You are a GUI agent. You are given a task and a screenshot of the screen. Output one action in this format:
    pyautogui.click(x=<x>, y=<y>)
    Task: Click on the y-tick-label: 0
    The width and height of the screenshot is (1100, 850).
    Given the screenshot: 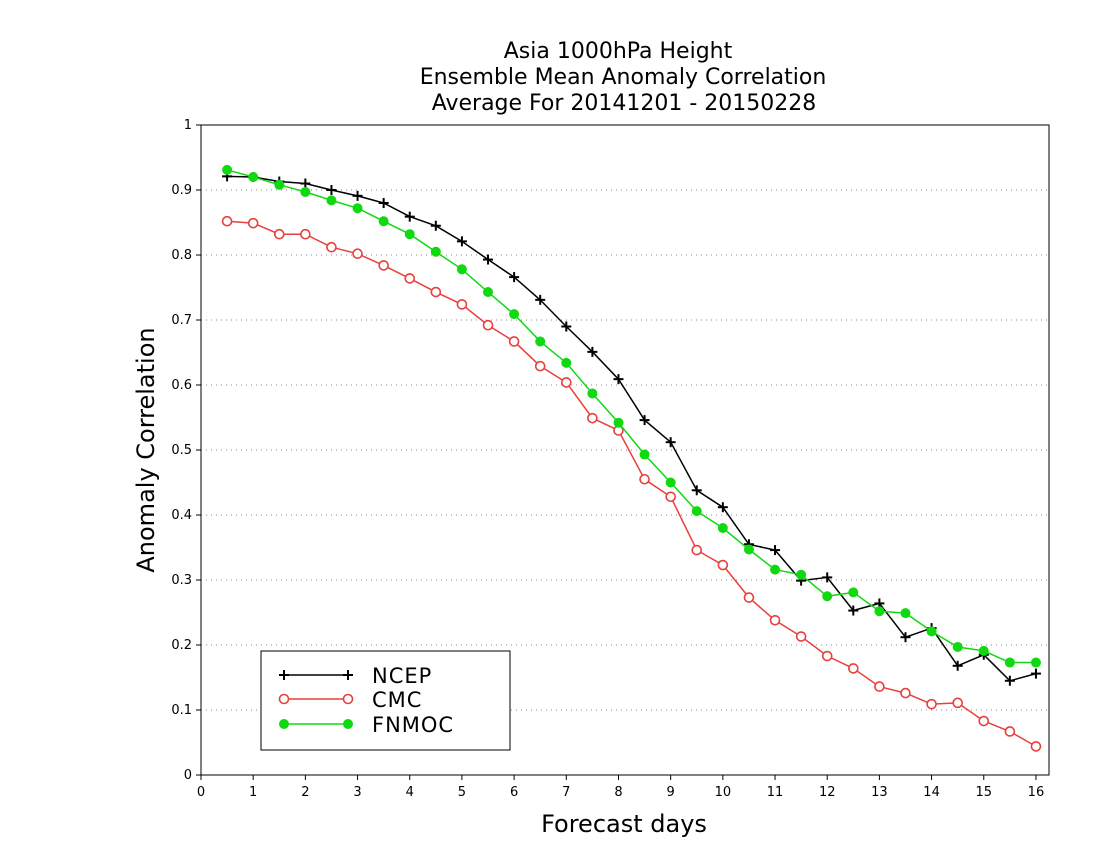 What is the action you would take?
    pyautogui.click(x=188, y=775)
    